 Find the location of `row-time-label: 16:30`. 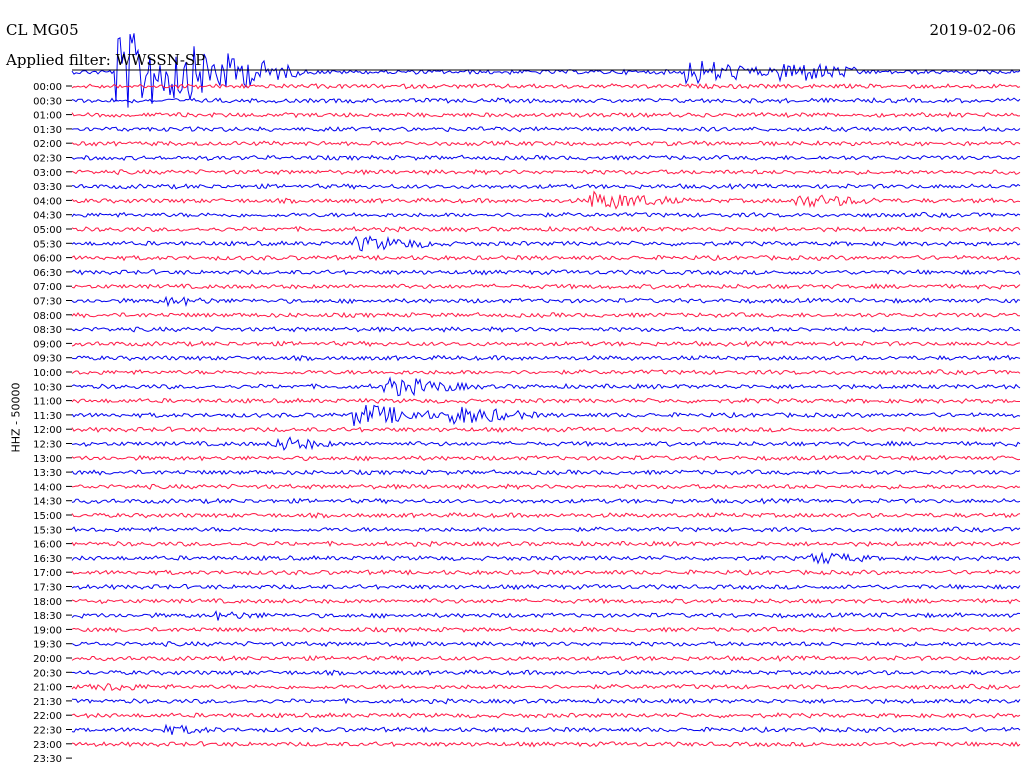

row-time-label: 16:30 is located at coordinates (47, 559).